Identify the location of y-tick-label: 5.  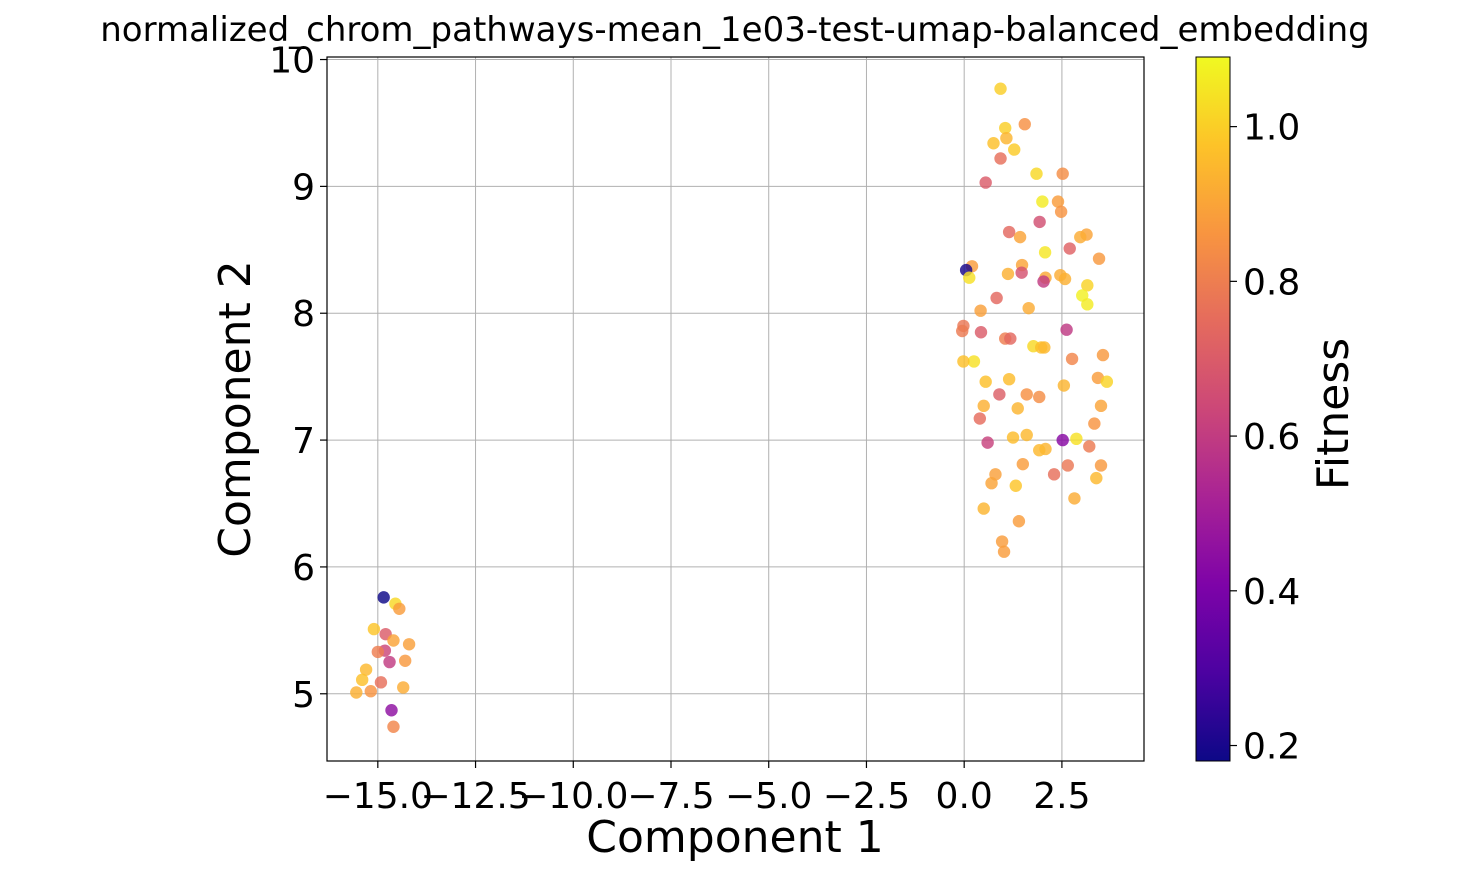
(303, 695).